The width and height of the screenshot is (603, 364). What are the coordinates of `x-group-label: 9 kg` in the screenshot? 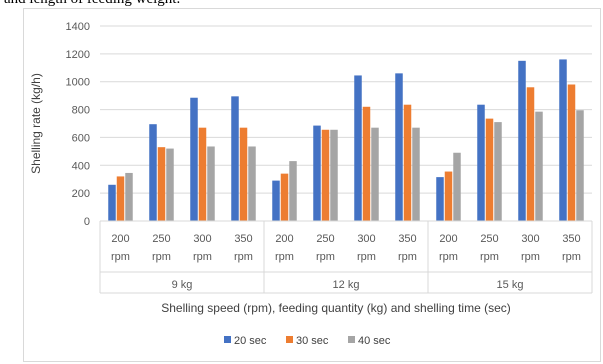 It's located at (182, 285).